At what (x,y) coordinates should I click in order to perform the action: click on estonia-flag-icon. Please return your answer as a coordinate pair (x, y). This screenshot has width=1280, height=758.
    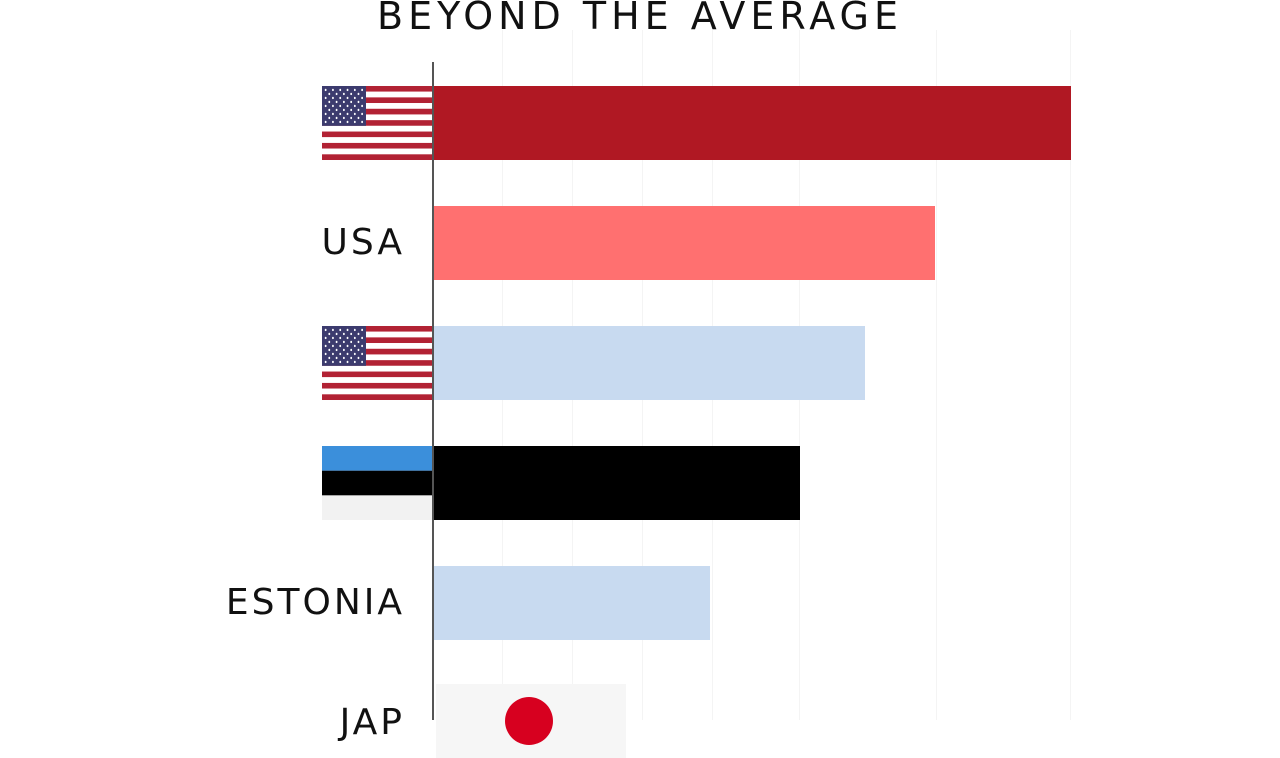
    Looking at the image, I should click on (377, 483).